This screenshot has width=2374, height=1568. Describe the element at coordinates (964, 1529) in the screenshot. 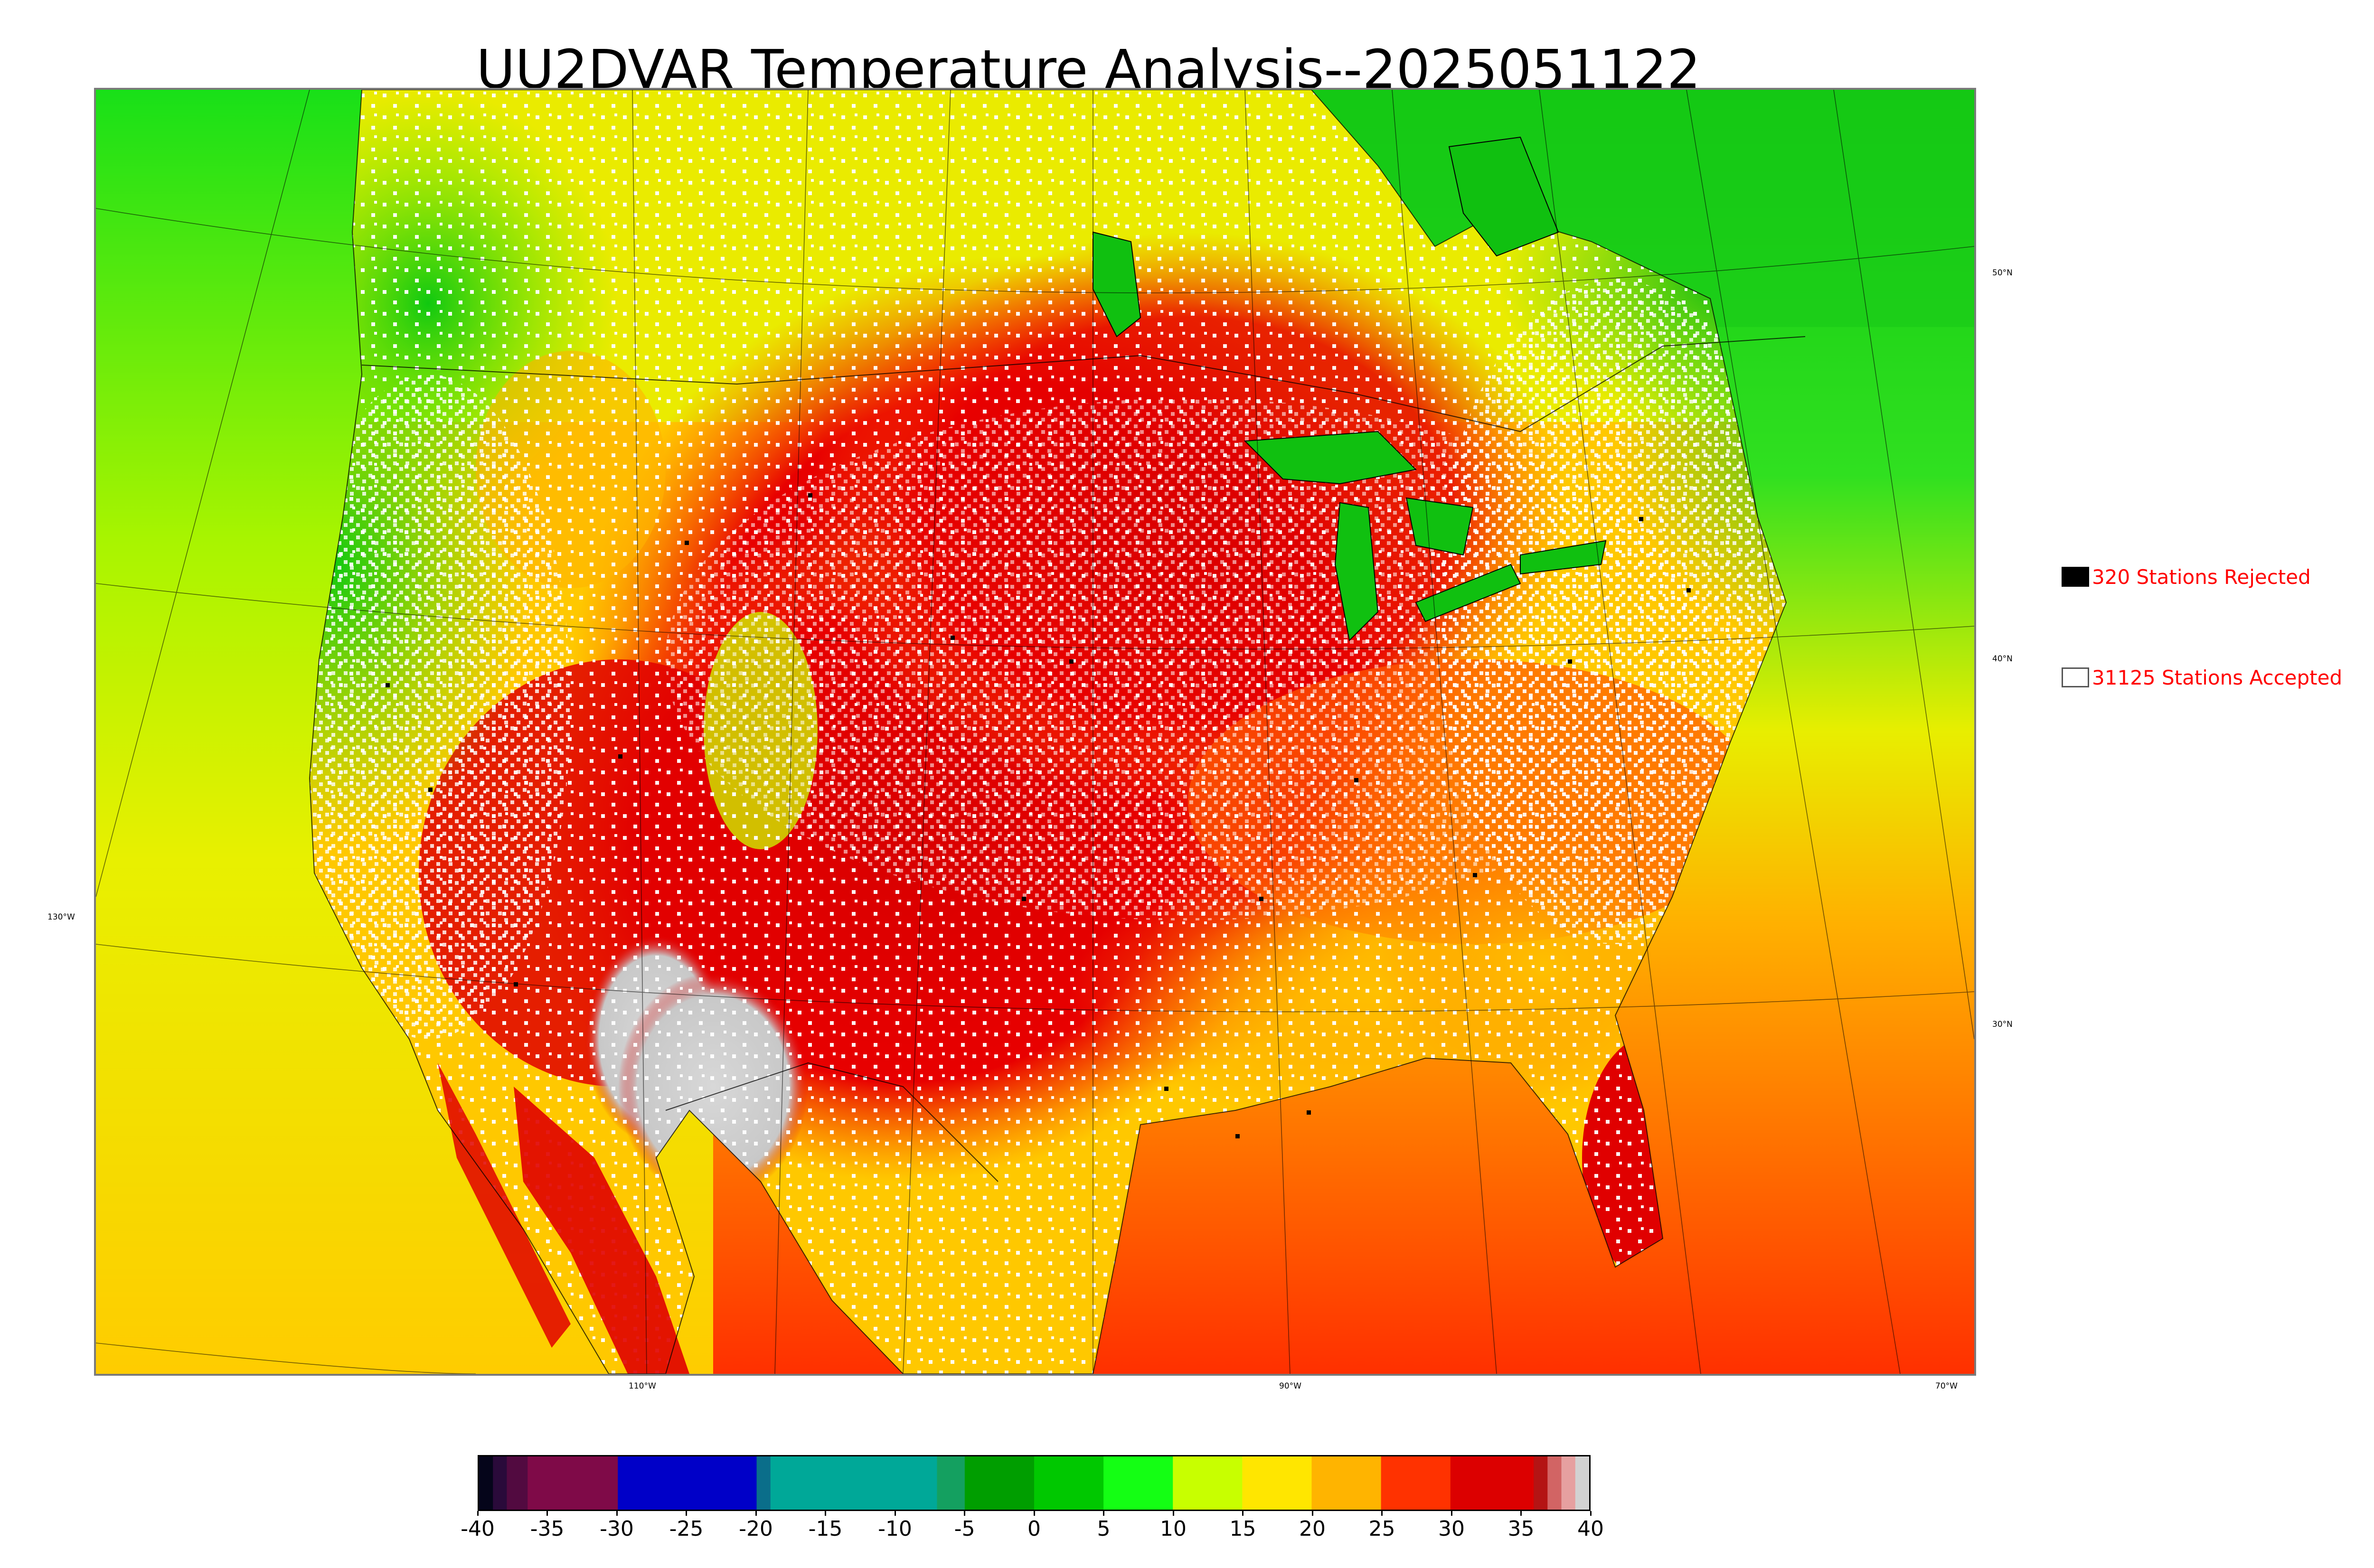

I see `colorbar-tick-label: -5` at that location.